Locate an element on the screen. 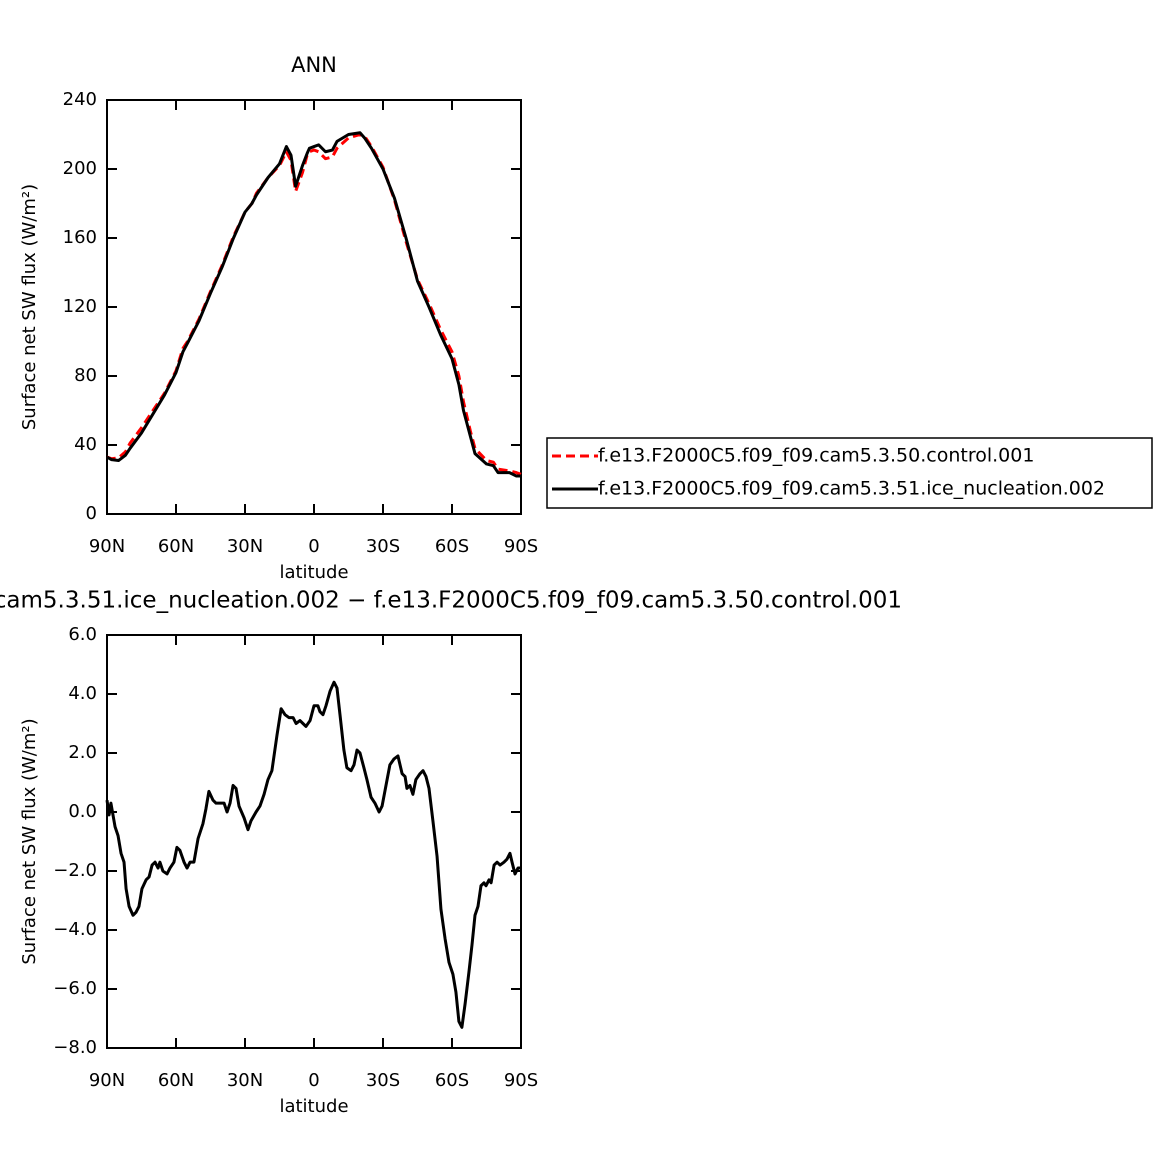  y-tick-label: 160 is located at coordinates (80, 237).